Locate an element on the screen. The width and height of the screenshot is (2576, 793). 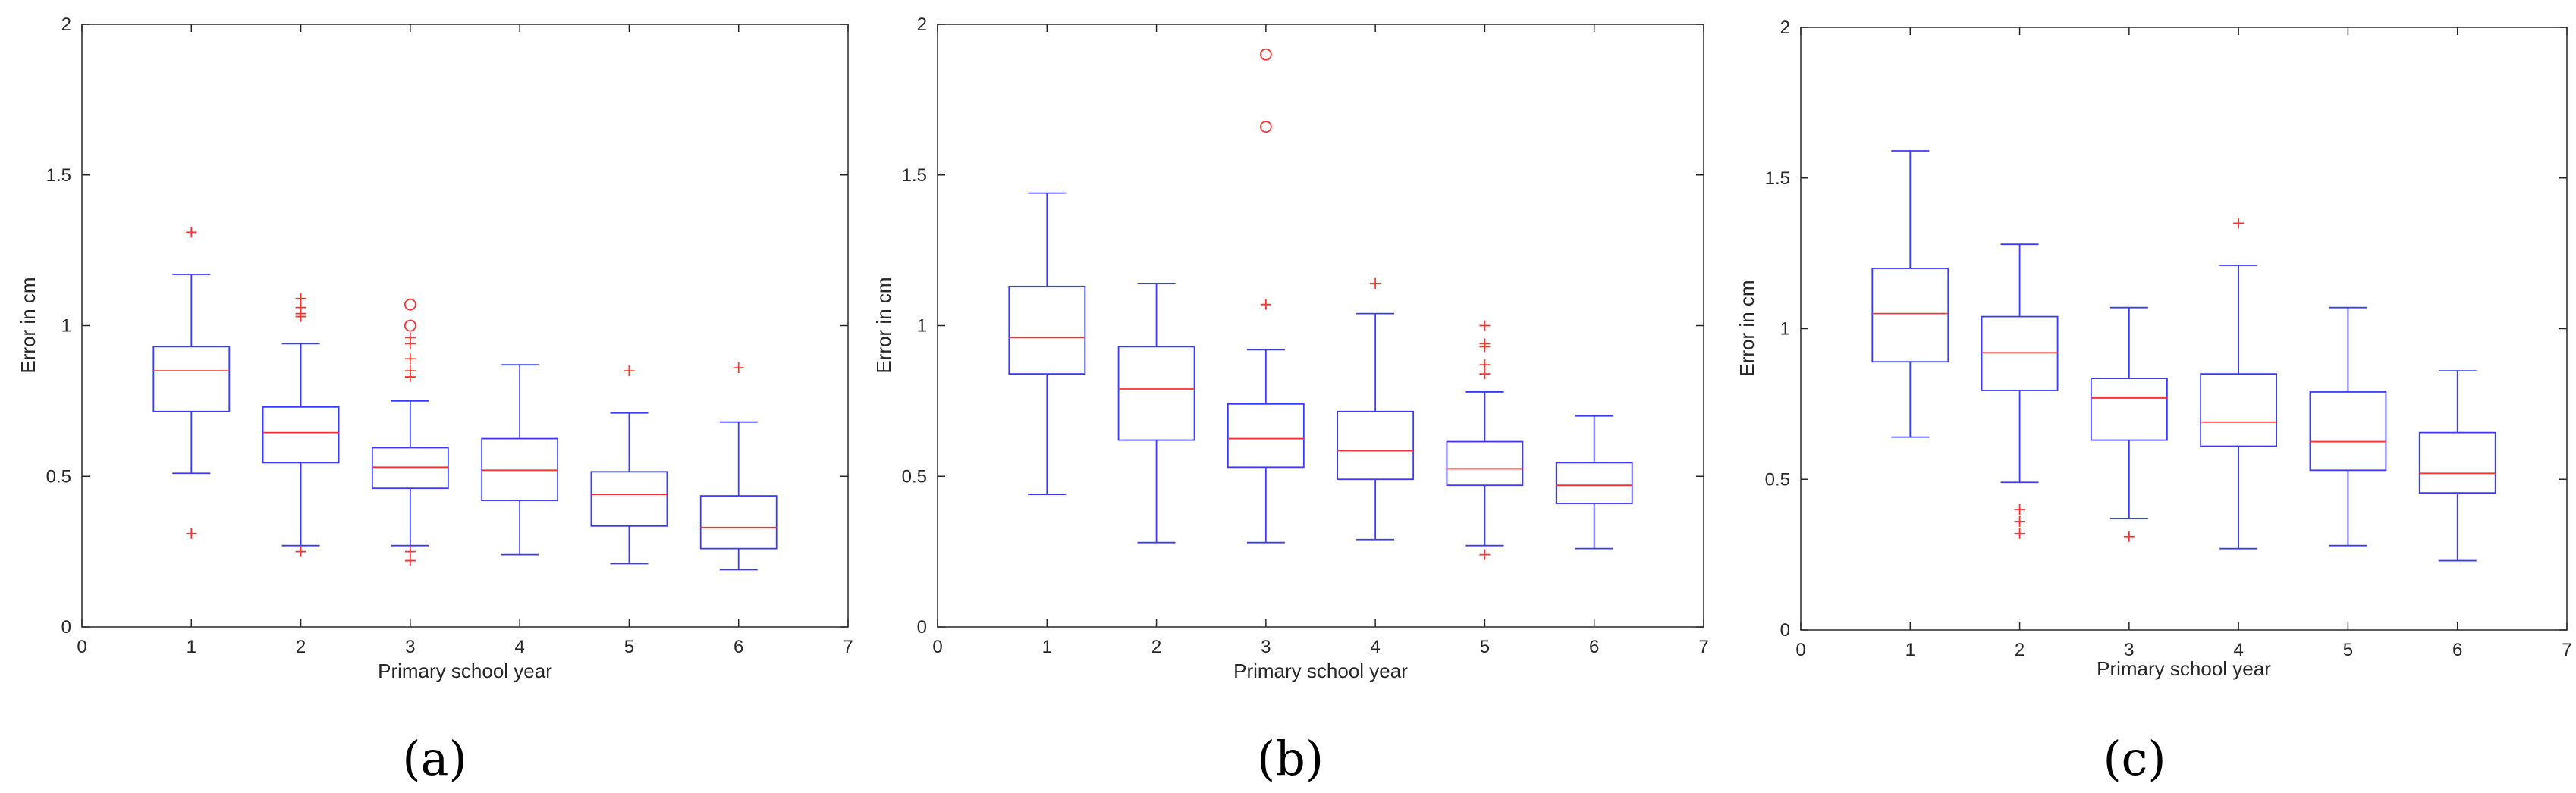
x-axis-label-c: Primary school year is located at coordinates (2184, 668).